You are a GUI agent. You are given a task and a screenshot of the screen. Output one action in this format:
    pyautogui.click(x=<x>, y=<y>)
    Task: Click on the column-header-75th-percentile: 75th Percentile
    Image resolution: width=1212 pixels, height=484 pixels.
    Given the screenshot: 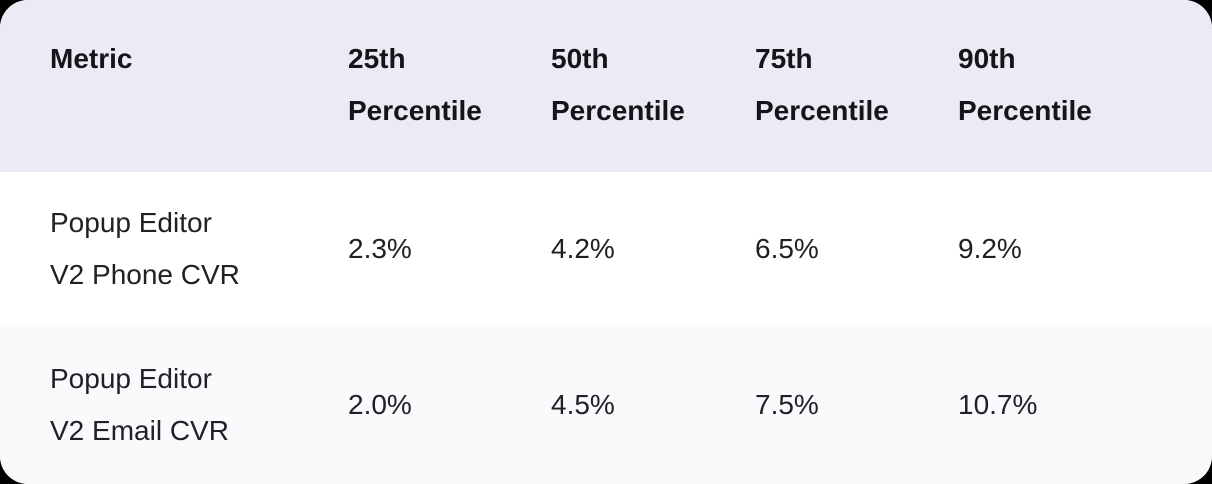 What is the action you would take?
    pyautogui.click(x=856, y=86)
    